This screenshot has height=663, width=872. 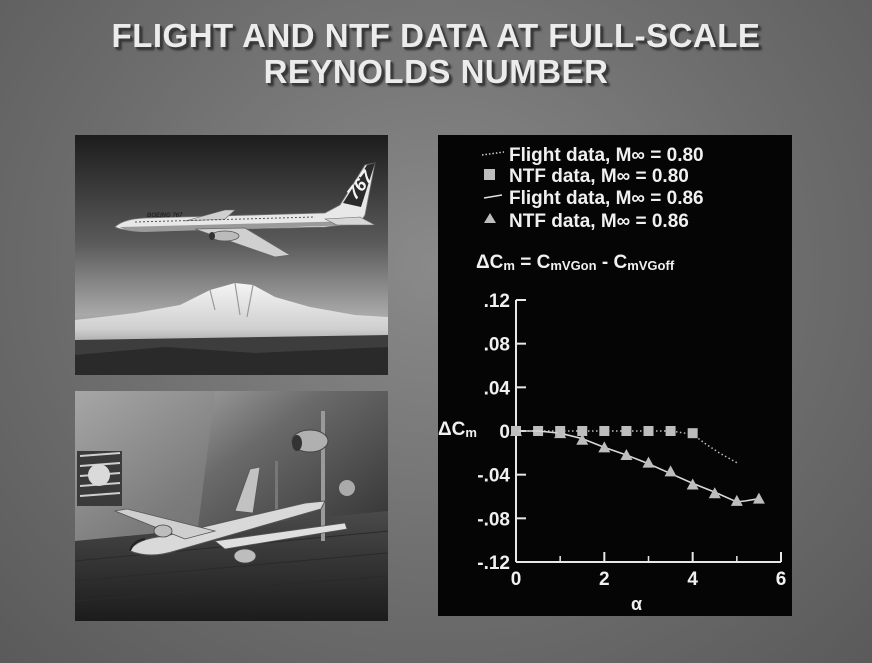 I want to click on legend-label-flight-080: Flight data, M∞ = 0.80, so click(x=606, y=155).